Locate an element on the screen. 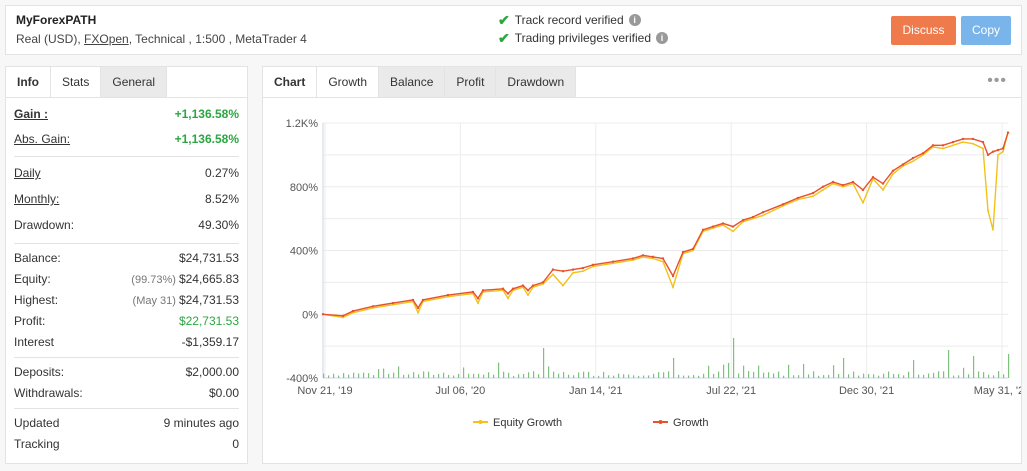 This screenshot has height=471, width=1027. chart-legend: Equity Growth Growth is located at coordinates (590, 423).